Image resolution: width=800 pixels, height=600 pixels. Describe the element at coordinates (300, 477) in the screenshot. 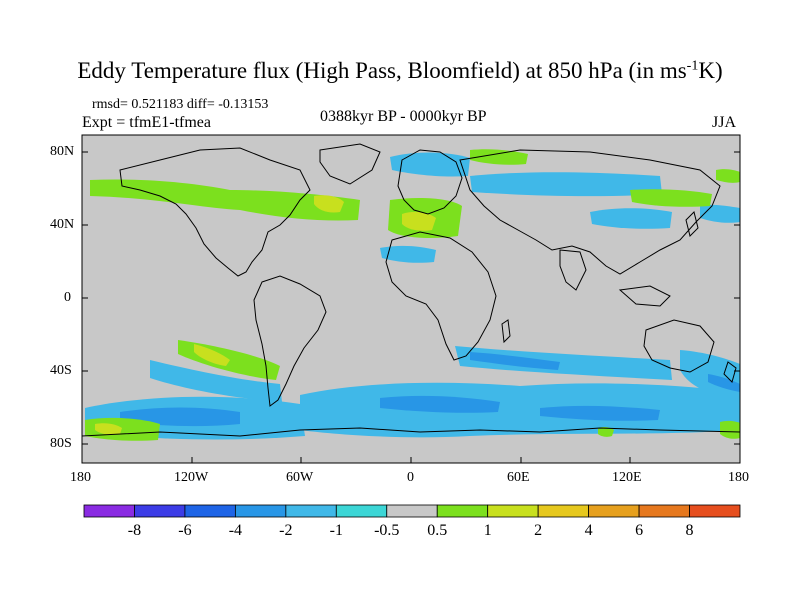

I see `lon-label-60w: 60W` at that location.